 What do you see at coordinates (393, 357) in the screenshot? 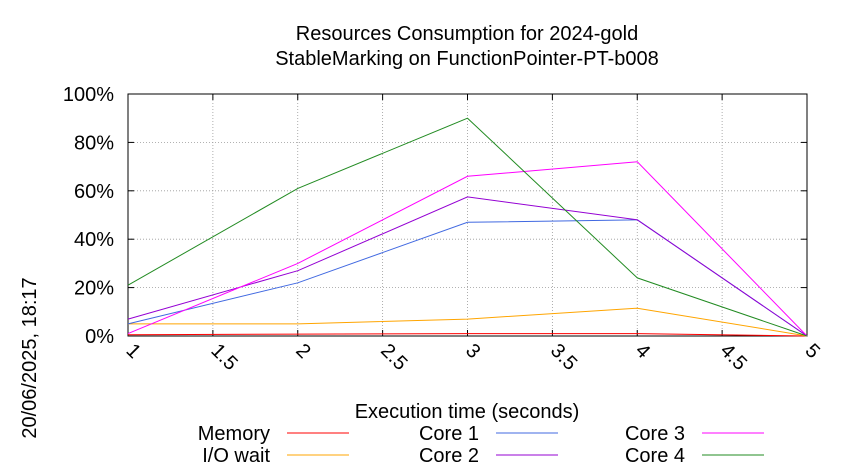
I see `x-tick-label: 2.5` at bounding box center [393, 357].